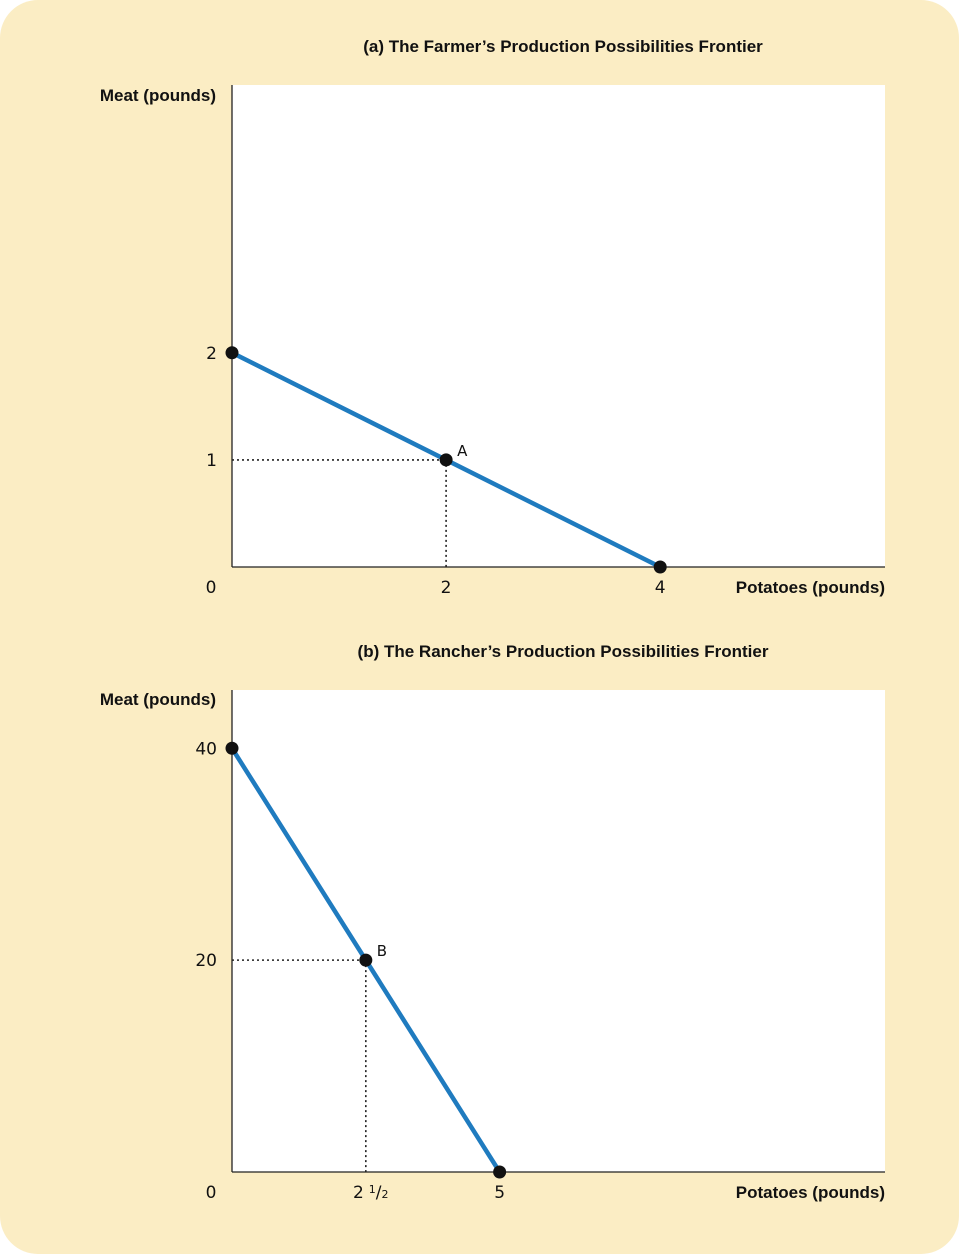 This screenshot has height=1254, width=959. I want to click on x-tick-label: 4, so click(660, 588).